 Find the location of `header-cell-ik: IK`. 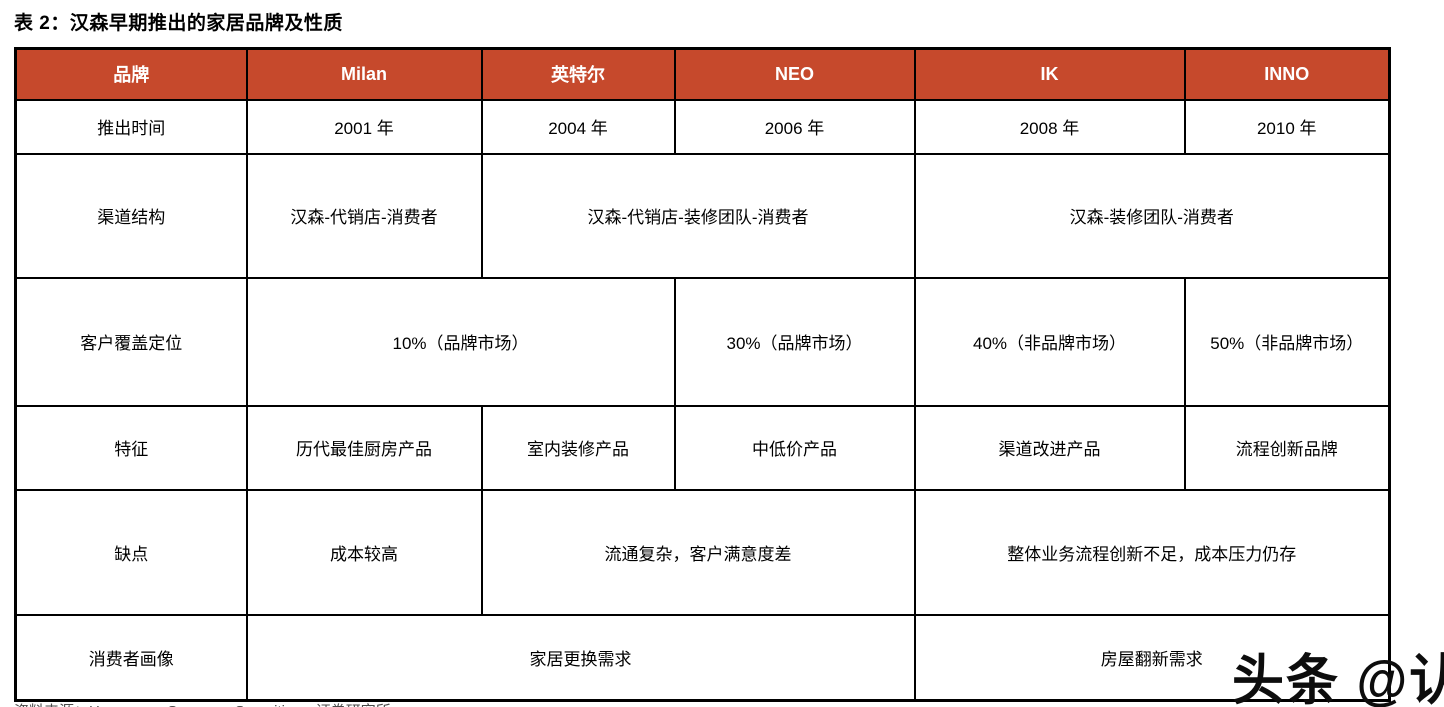

header-cell-ik: IK is located at coordinates (1049, 74).